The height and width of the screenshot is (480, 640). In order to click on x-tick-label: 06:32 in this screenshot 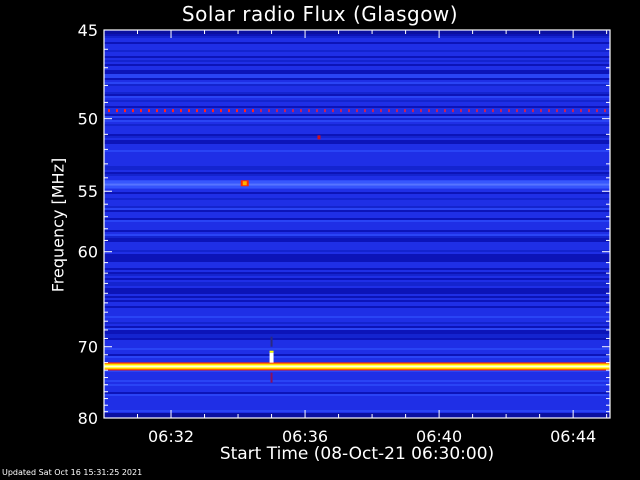, I will do `click(171, 436)`.